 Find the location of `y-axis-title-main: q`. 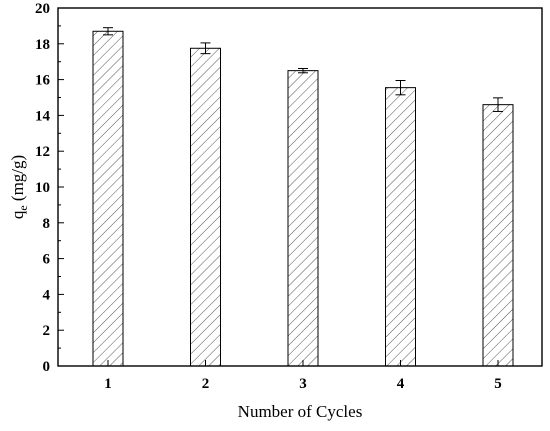

y-axis-title-main: q is located at coordinates (17, 214).